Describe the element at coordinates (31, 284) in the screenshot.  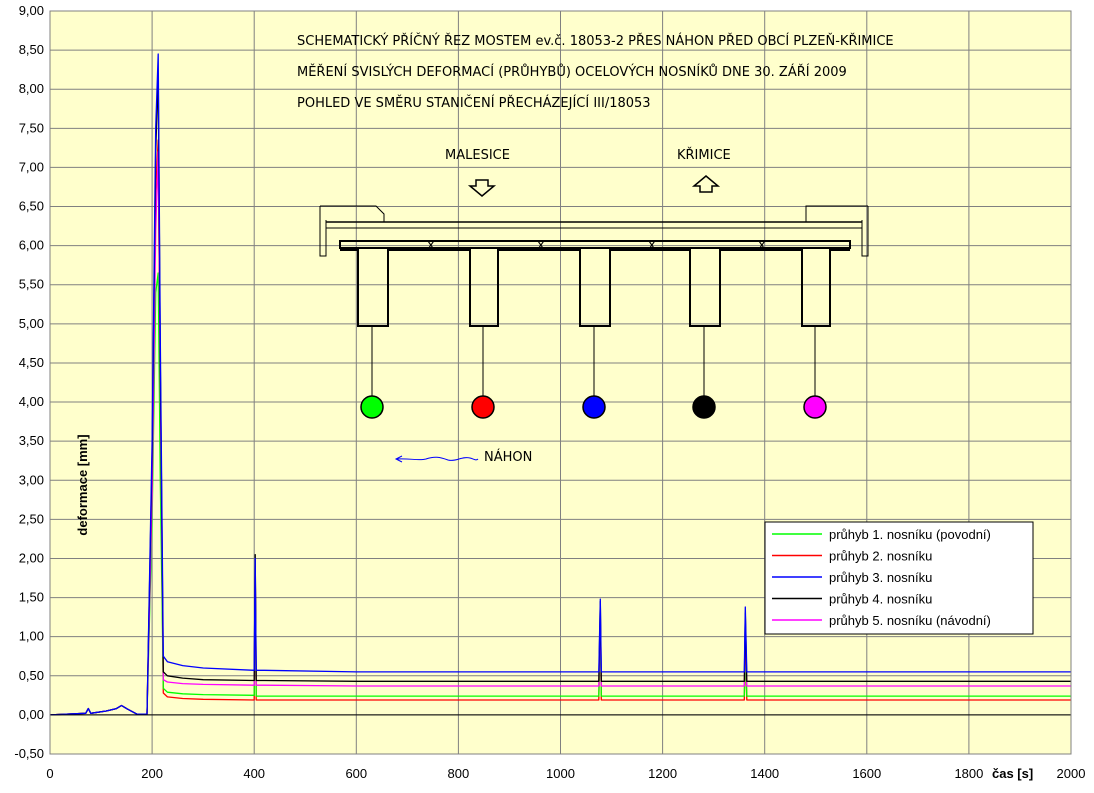
I see `y-tick-label: 5,50` at that location.